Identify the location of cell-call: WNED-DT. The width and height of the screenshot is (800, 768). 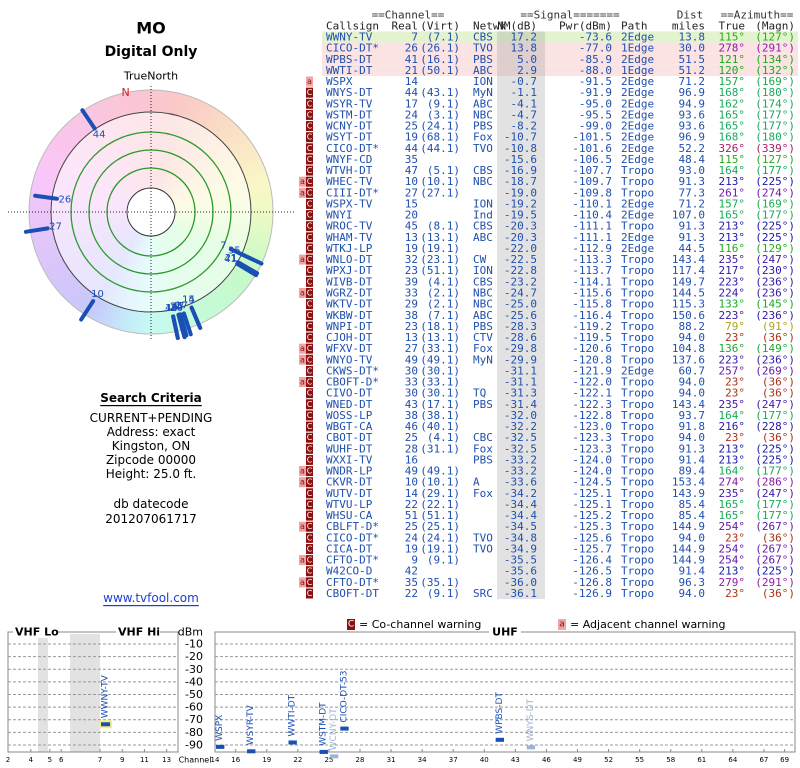
(349, 404).